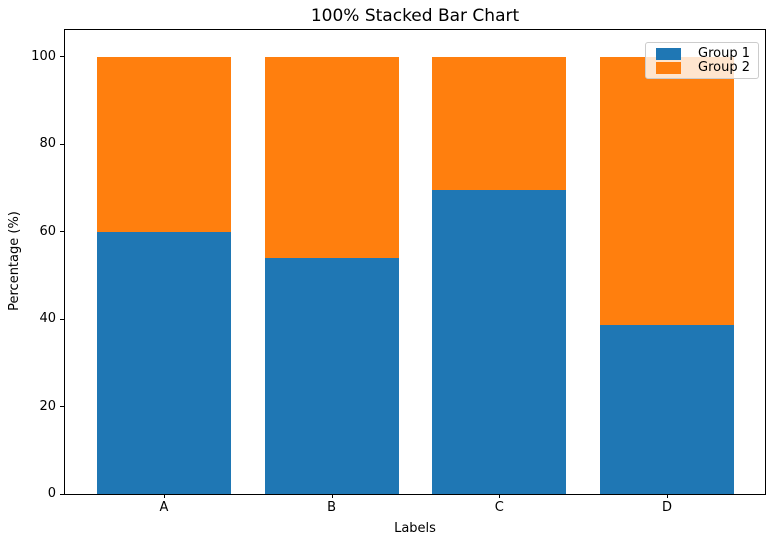  I want to click on x-tick-B, so click(332, 496).